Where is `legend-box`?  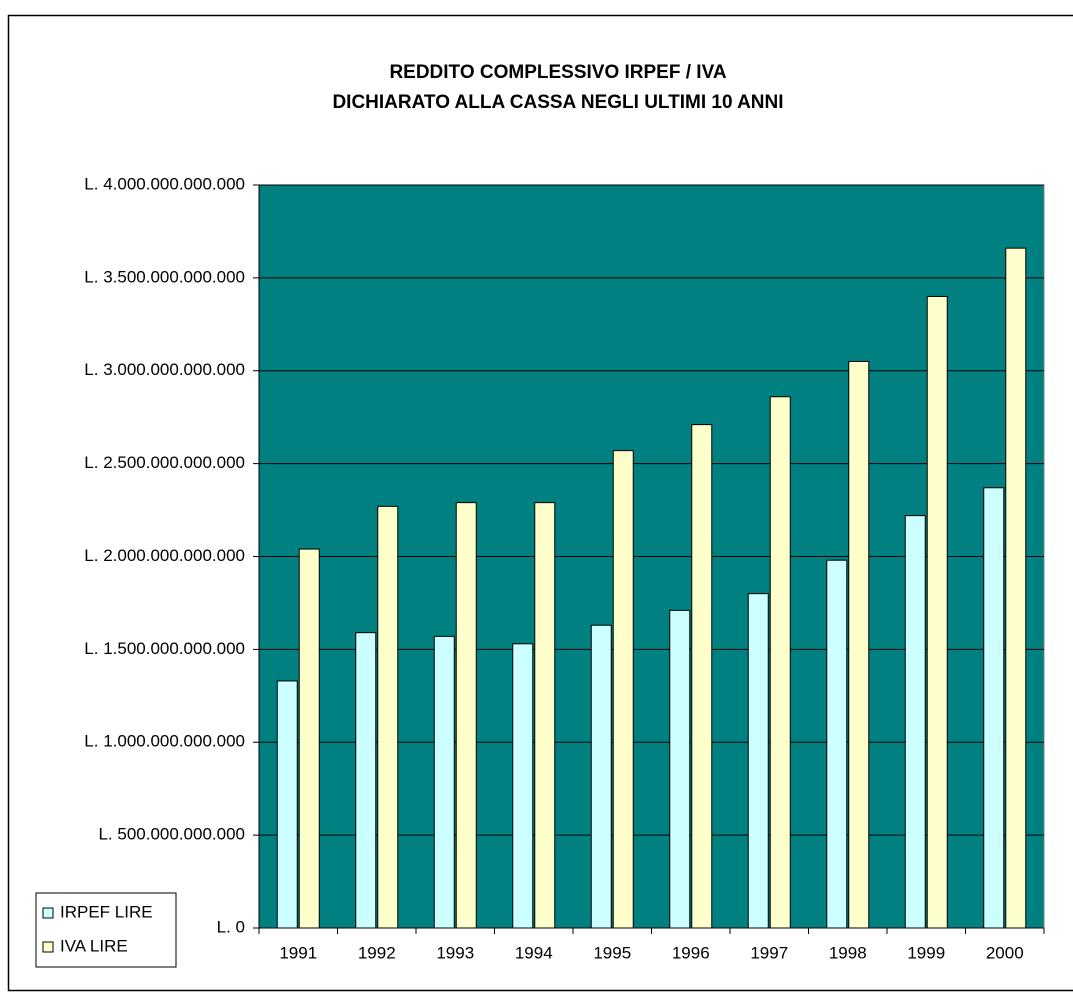
legend-box is located at coordinates (106, 930).